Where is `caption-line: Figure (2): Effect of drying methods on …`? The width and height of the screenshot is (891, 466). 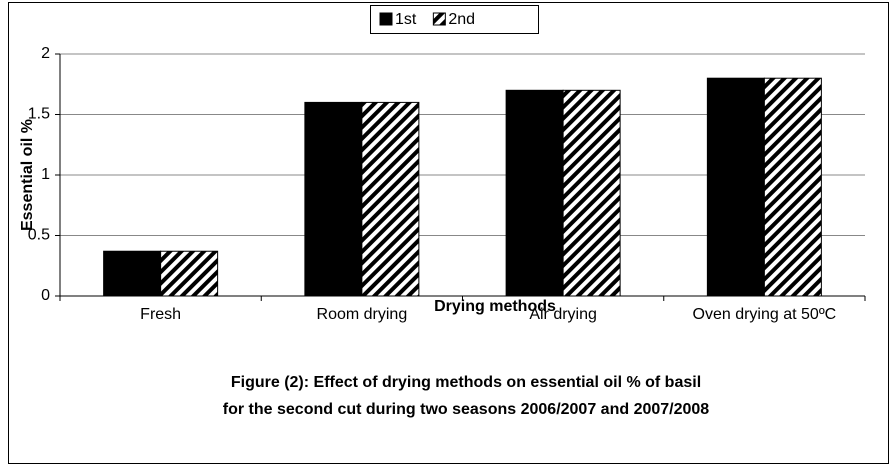
caption-line: Figure (2): Effect of drying methods on … is located at coordinates (466, 382).